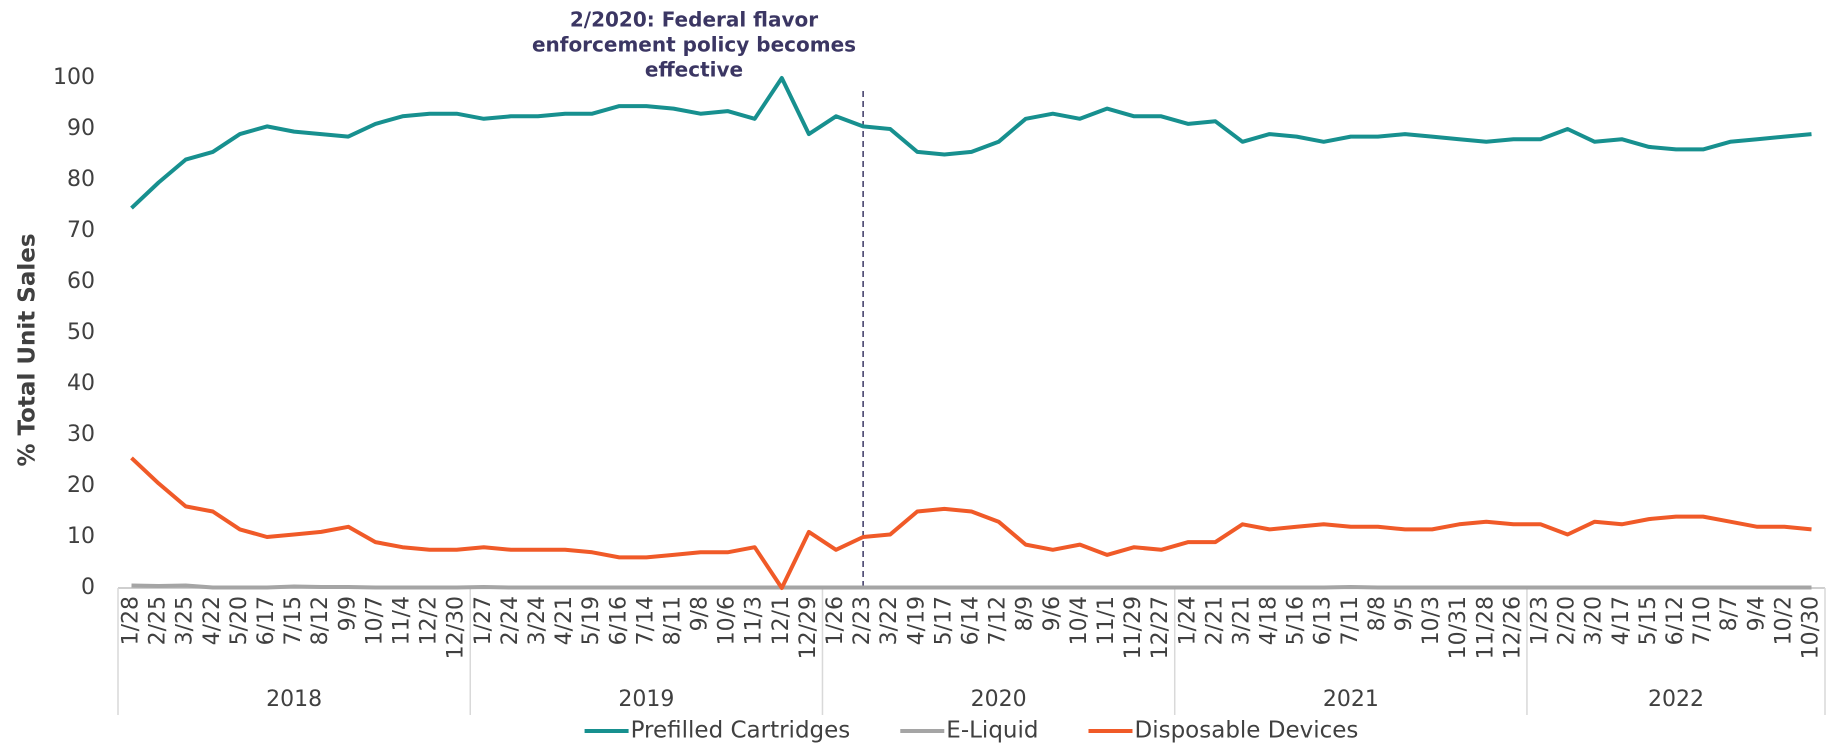  I want to click on x-tick-label: 12/1, so click(781, 620).